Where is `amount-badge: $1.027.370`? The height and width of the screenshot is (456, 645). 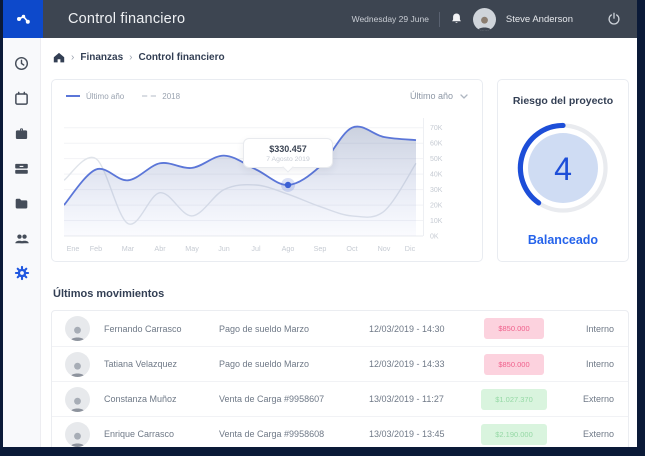
amount-badge: $1.027.370 is located at coordinates (514, 399).